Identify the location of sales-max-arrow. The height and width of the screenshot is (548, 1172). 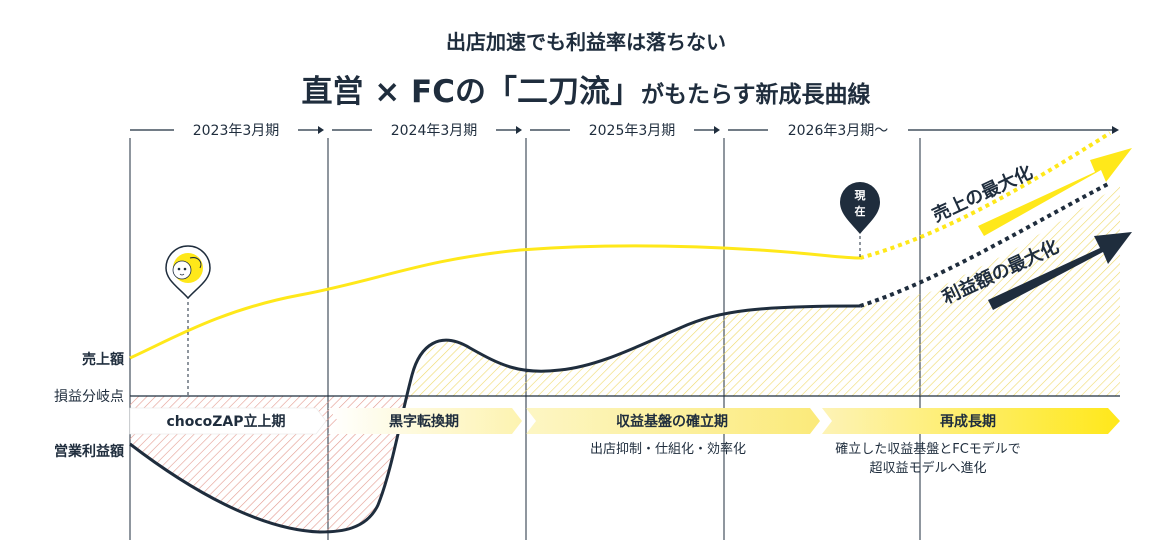
(1055, 192).